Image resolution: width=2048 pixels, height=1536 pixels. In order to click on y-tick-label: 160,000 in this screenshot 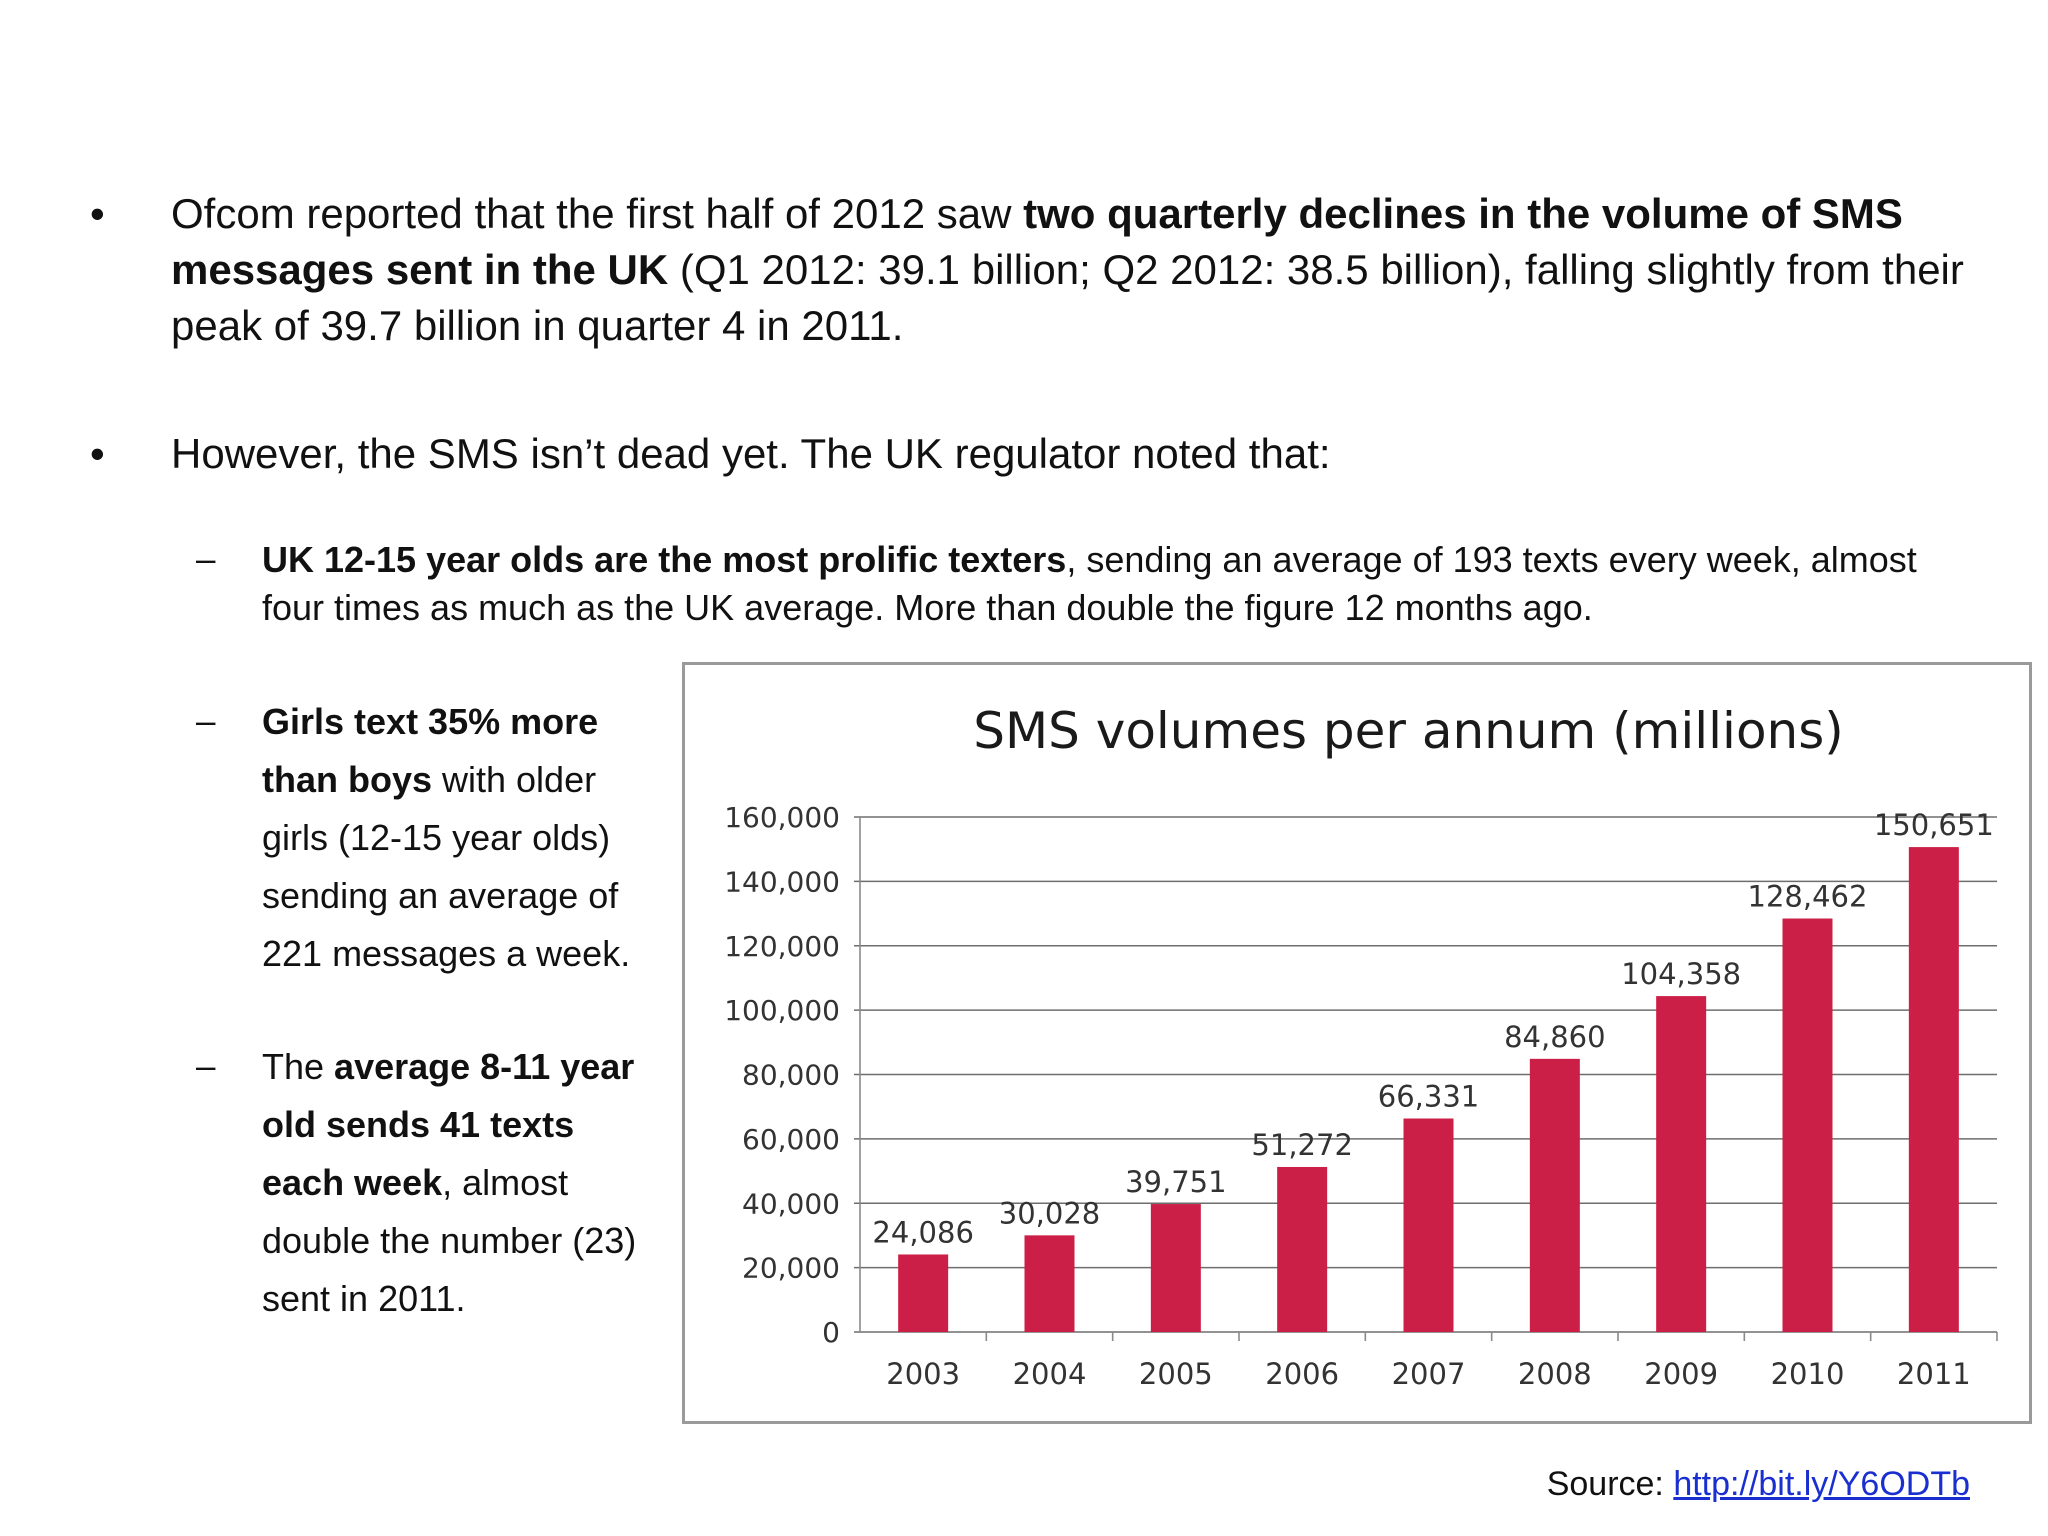, I will do `click(782, 817)`.